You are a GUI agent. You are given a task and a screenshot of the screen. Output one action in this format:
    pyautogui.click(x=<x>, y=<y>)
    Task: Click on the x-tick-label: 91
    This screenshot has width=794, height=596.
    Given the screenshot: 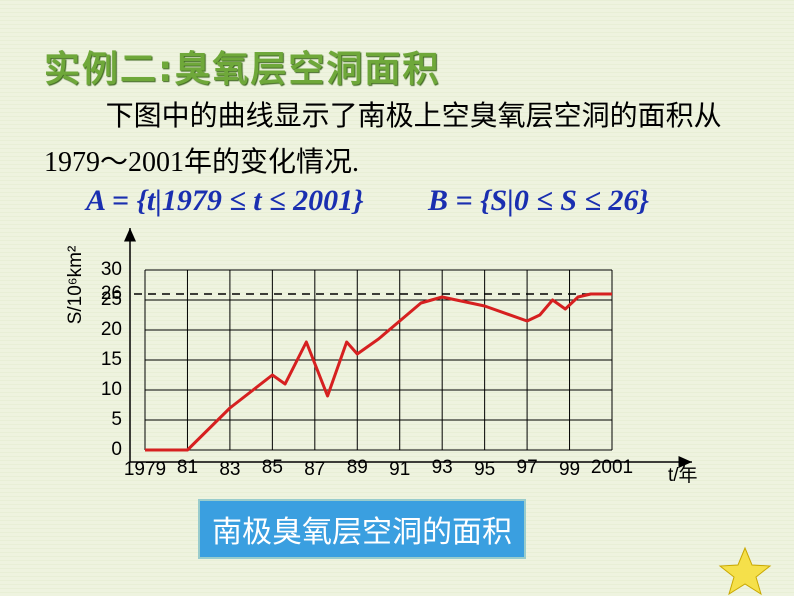 What is the action you would take?
    pyautogui.click(x=399, y=469)
    